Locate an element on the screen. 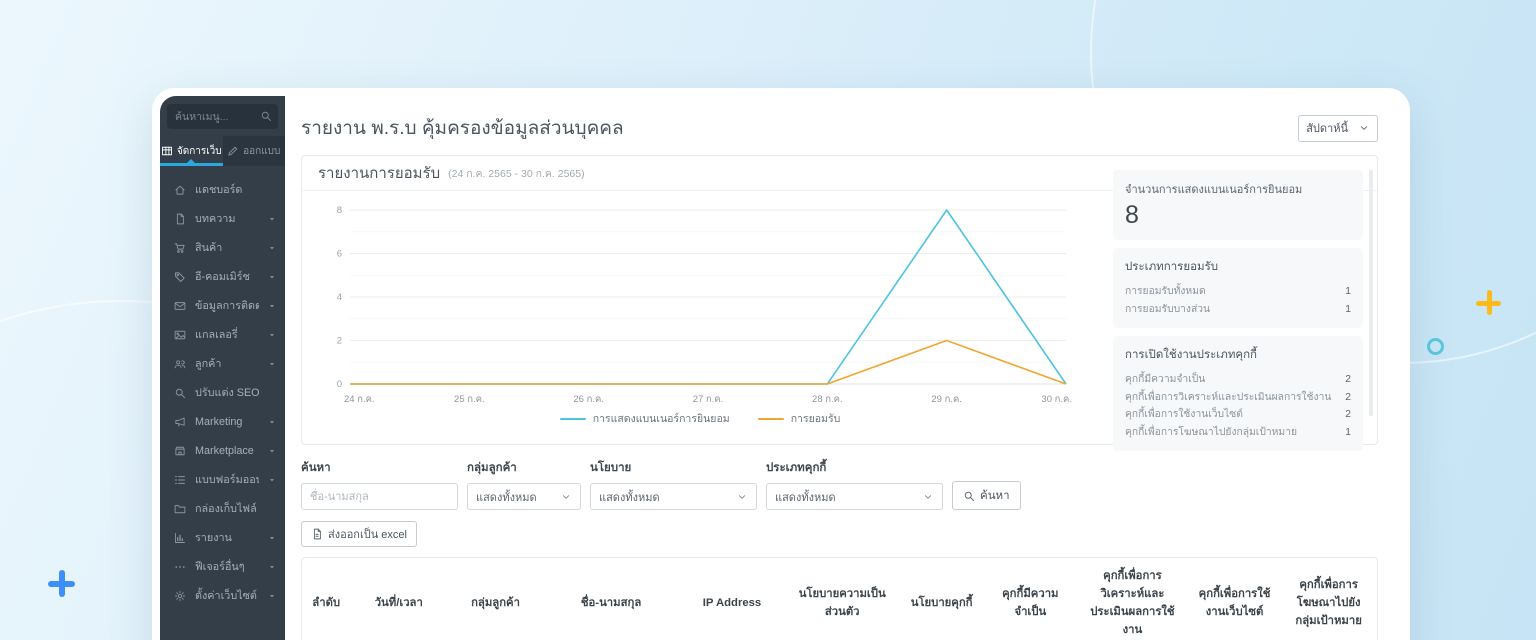  decorative-plus-yellow is located at coordinates (1488, 302).